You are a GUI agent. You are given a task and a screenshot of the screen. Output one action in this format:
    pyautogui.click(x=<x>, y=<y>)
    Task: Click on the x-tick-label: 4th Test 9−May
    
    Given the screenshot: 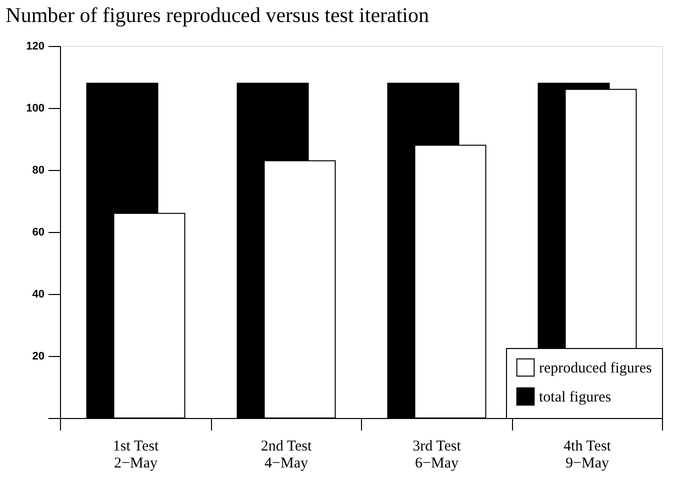 What is the action you would take?
    pyautogui.click(x=588, y=455)
    